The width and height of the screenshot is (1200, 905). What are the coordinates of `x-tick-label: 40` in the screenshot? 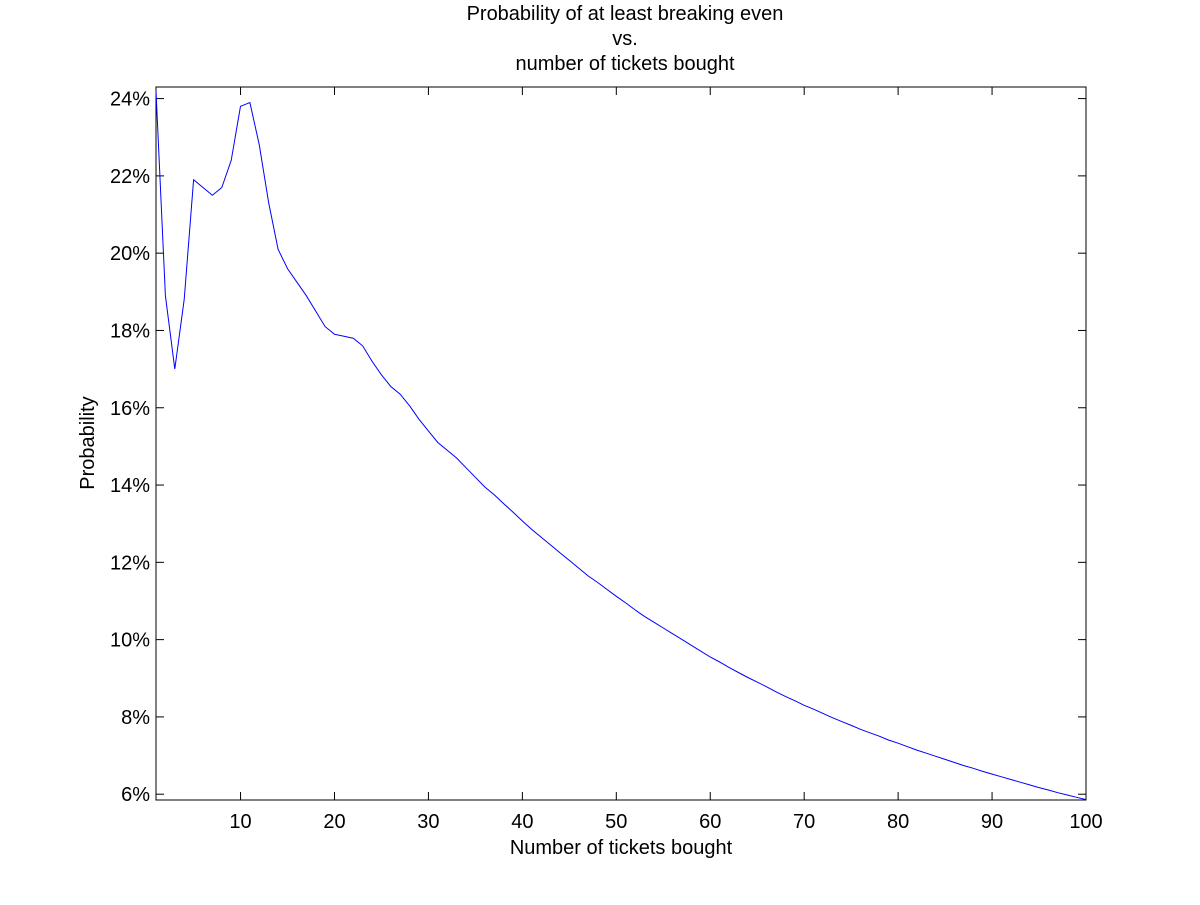 It's located at (522, 822).